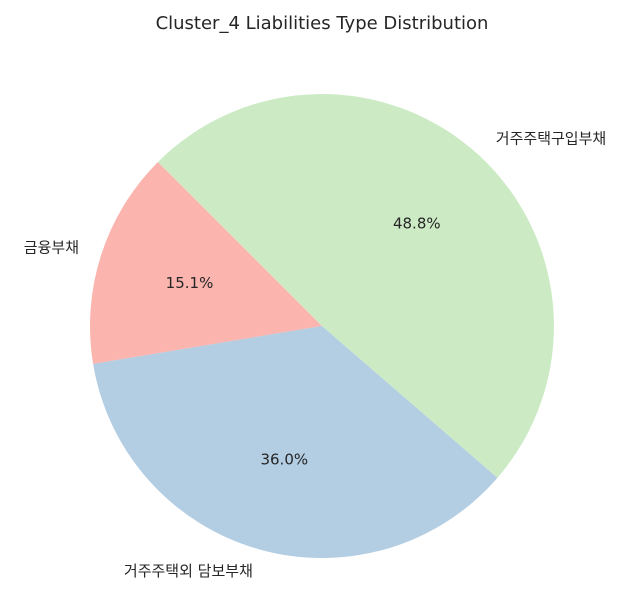  What do you see at coordinates (51, 248) in the screenshot?
I see `category-label-1: 금융부채` at bounding box center [51, 248].